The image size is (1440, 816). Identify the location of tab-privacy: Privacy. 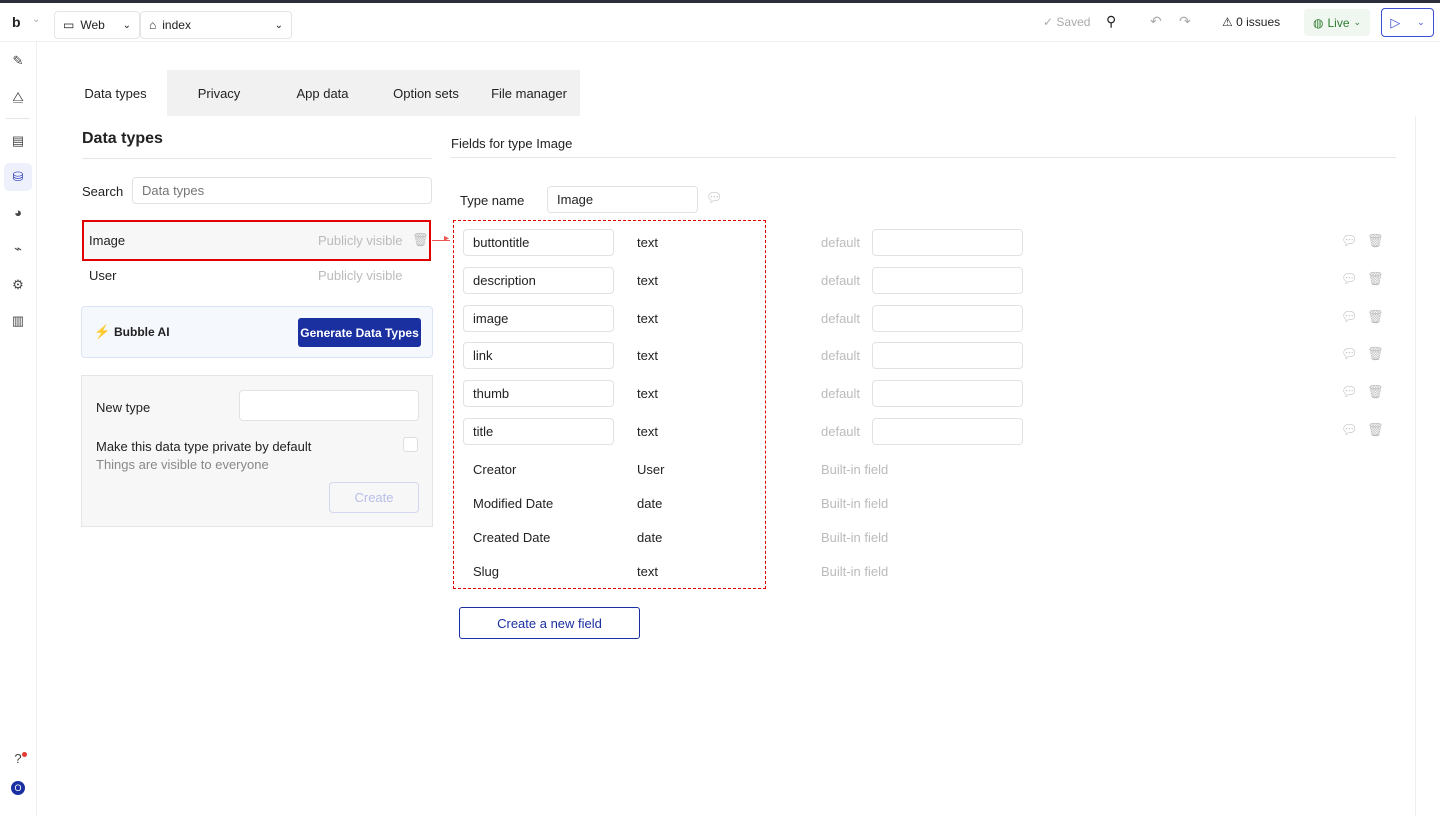
(219, 93).